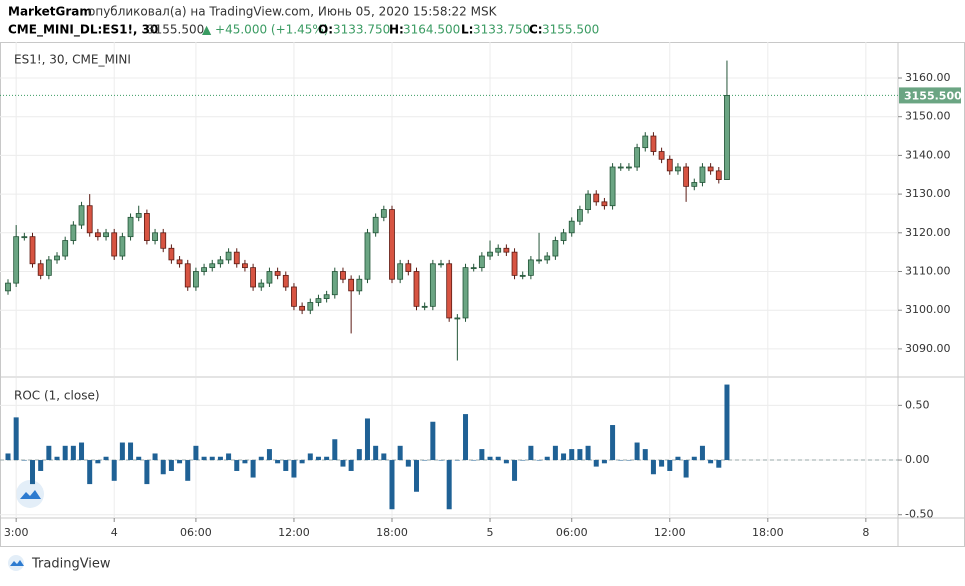 Image resolution: width=965 pixels, height=586 pixels. What do you see at coordinates (325, 30) in the screenshot?
I see `ohlc-label: O:` at bounding box center [325, 30].